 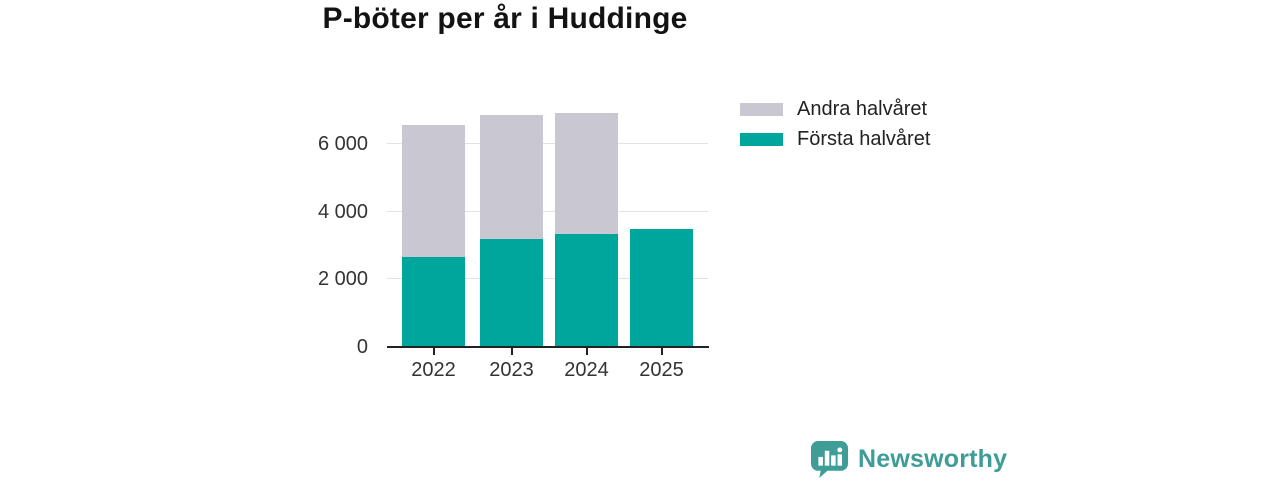 I want to click on x-tick-2025, so click(x=661, y=351).